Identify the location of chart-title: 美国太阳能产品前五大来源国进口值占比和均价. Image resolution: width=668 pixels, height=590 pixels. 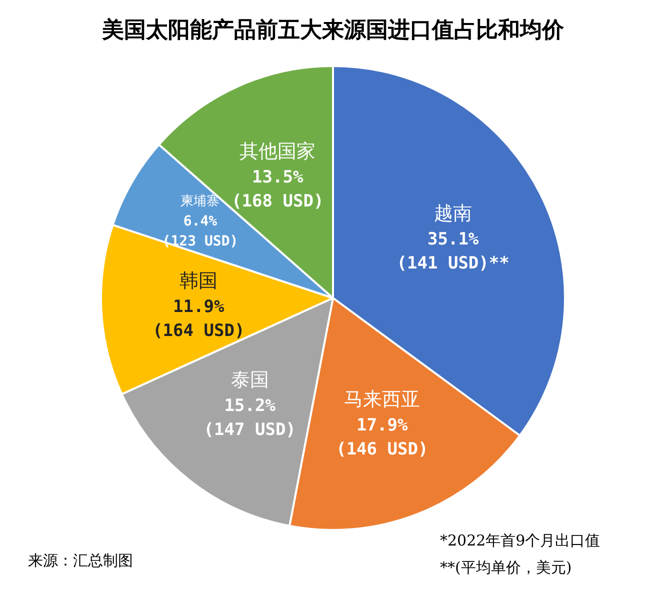
(333, 30).